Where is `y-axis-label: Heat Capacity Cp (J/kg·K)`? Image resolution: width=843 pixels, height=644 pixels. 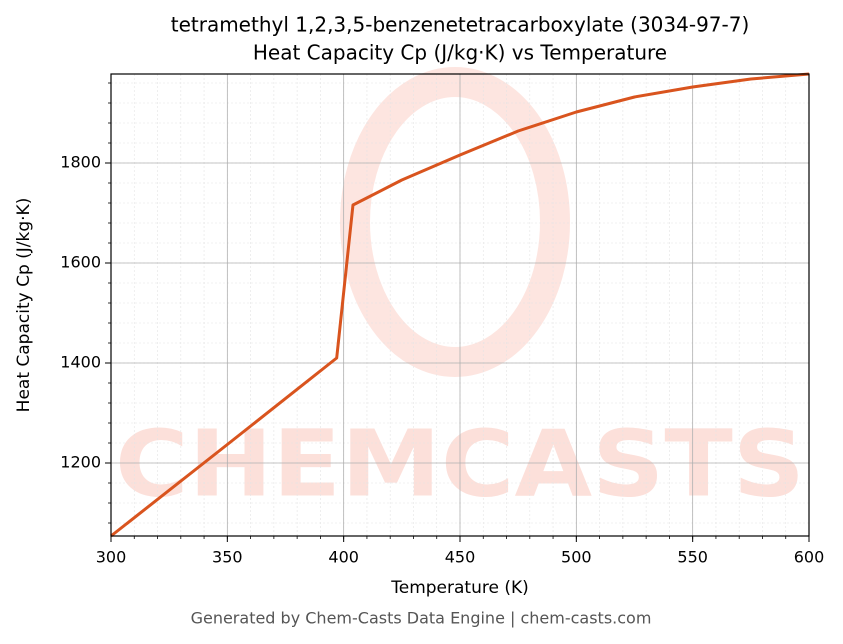
y-axis-label: Heat Capacity Cp (J/kg·K) is located at coordinates (24, 305).